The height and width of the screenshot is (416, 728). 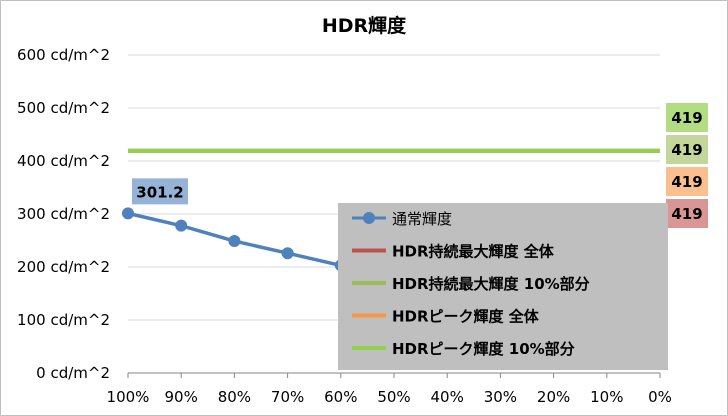 What do you see at coordinates (553, 397) in the screenshot?
I see `x-tick-label: 20%` at bounding box center [553, 397].